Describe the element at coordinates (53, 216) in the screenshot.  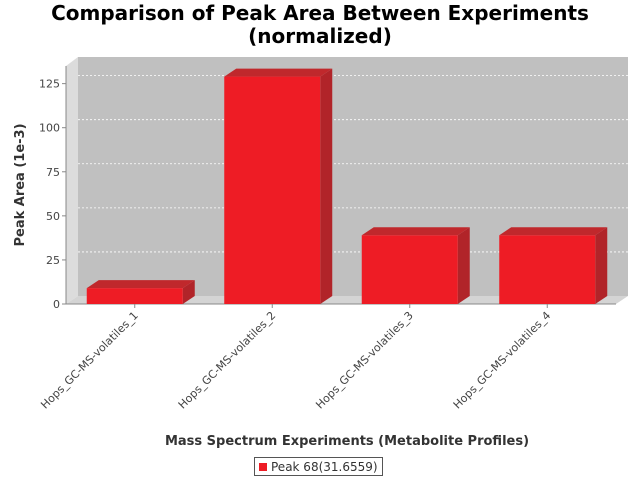
I see `y-tick-label: 50` at that location.